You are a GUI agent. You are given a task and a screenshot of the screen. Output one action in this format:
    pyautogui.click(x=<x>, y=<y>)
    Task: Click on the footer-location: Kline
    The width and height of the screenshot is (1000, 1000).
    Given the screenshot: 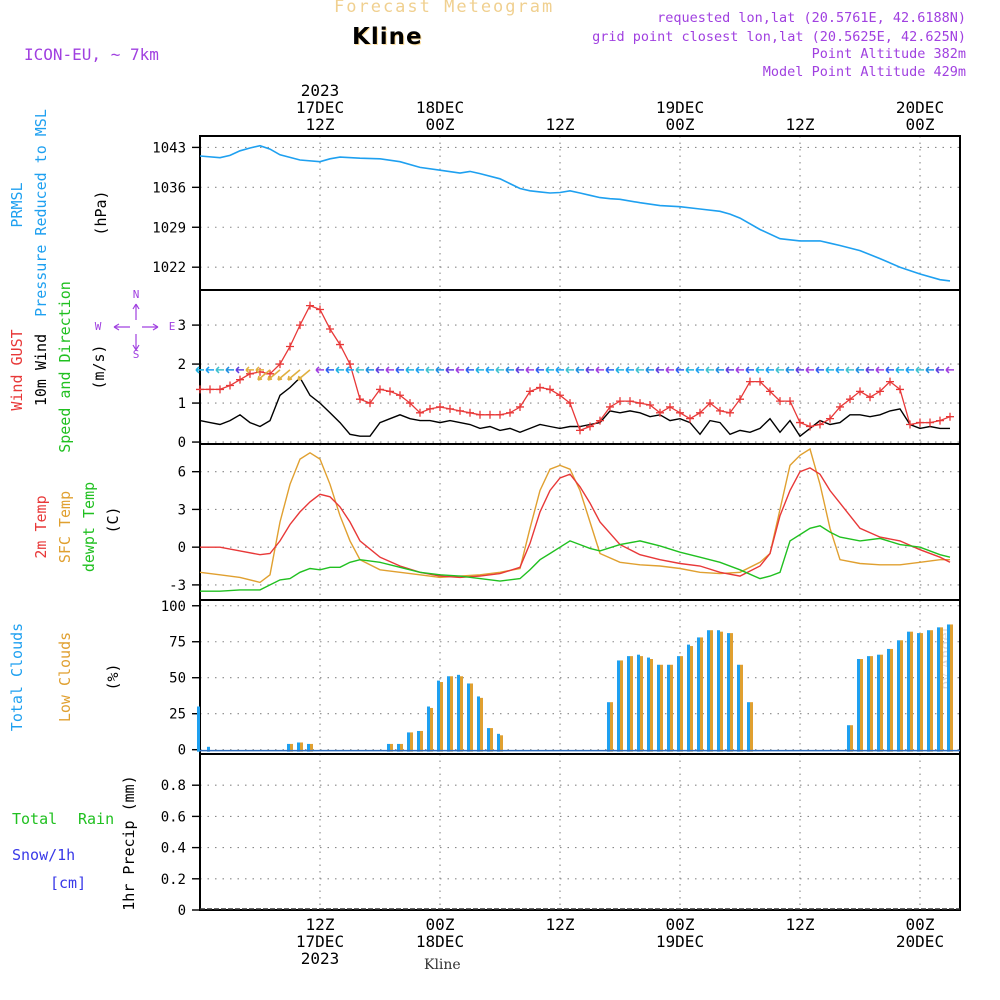 What is the action you would take?
    pyautogui.click(x=442, y=965)
    